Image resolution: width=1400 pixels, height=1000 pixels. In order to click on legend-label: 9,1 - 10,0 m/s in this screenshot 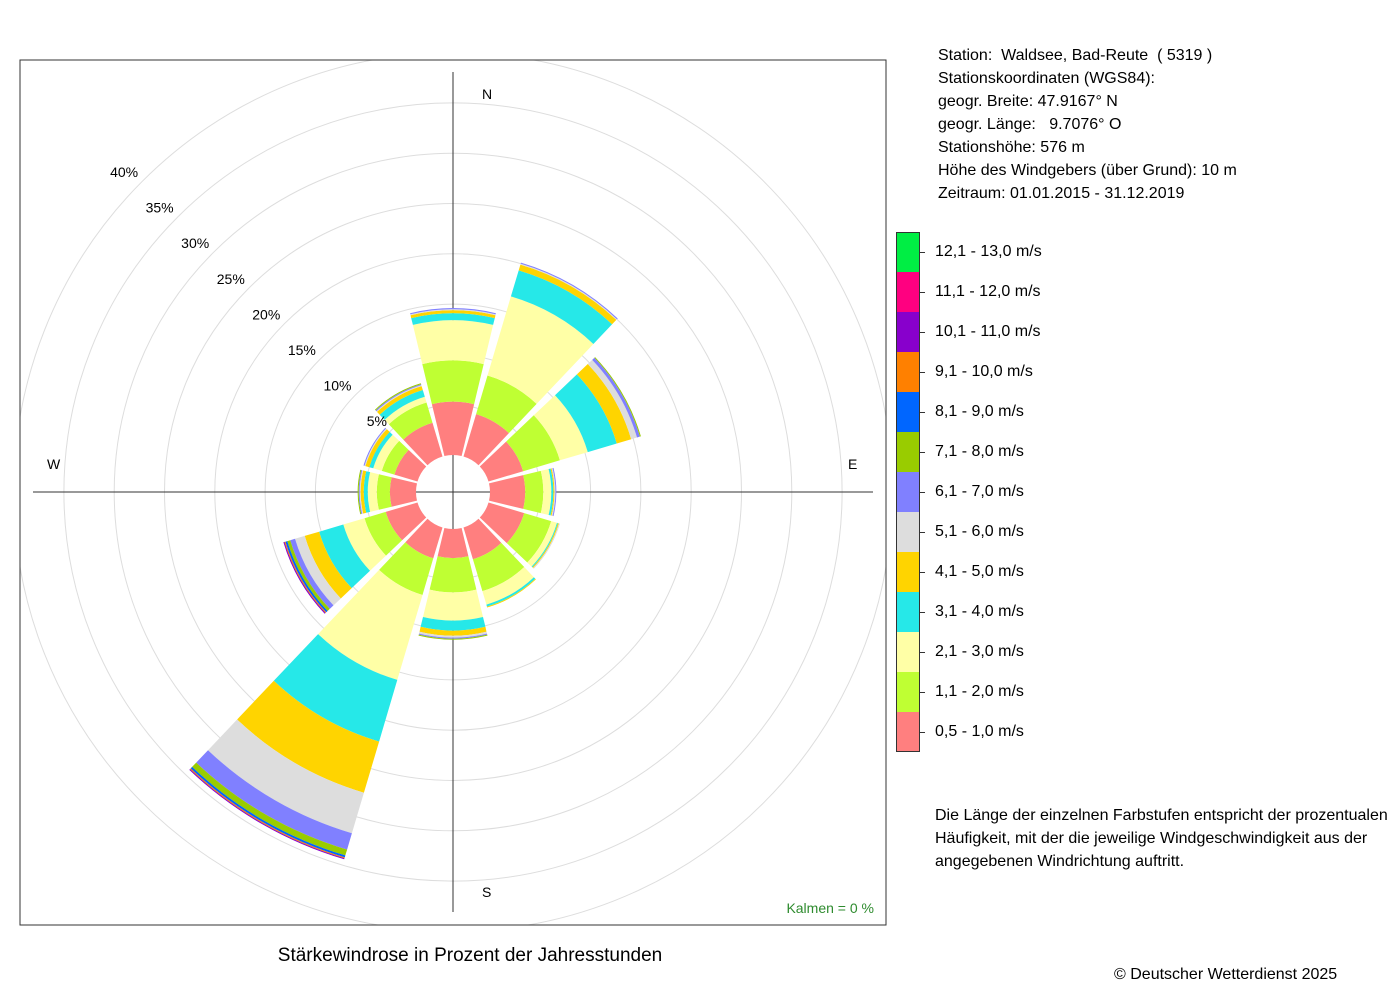, I will do `click(984, 371)`.